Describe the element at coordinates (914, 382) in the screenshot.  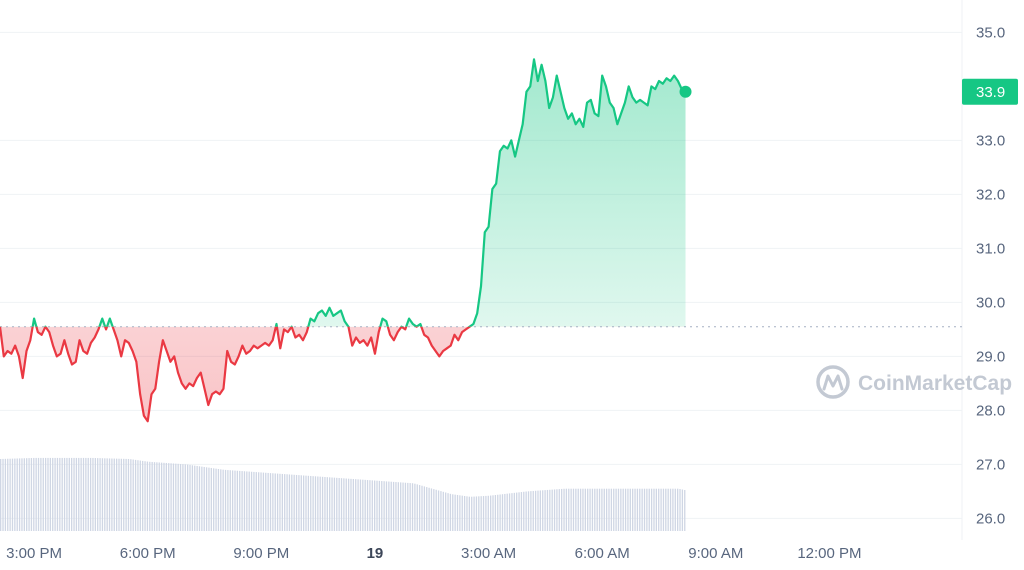
I see `coinmarketcap-watermark: CoinMarketCap` at that location.